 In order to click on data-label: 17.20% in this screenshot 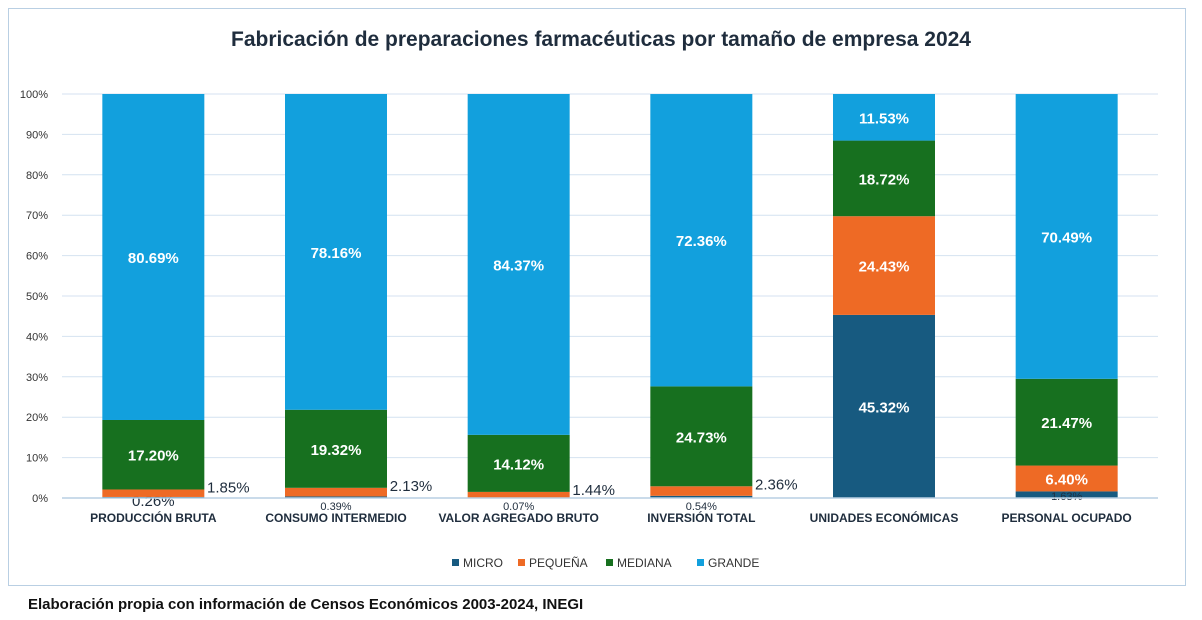, I will do `click(153, 456)`.